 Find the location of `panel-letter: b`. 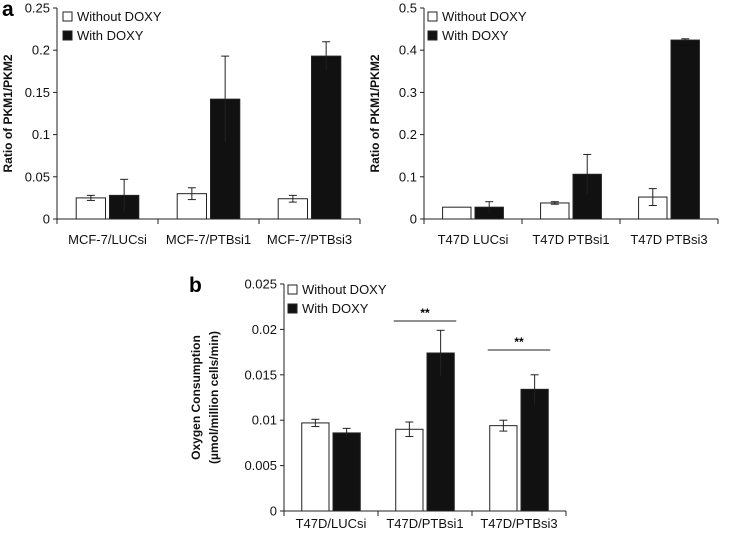

panel-letter: b is located at coordinates (195, 285).